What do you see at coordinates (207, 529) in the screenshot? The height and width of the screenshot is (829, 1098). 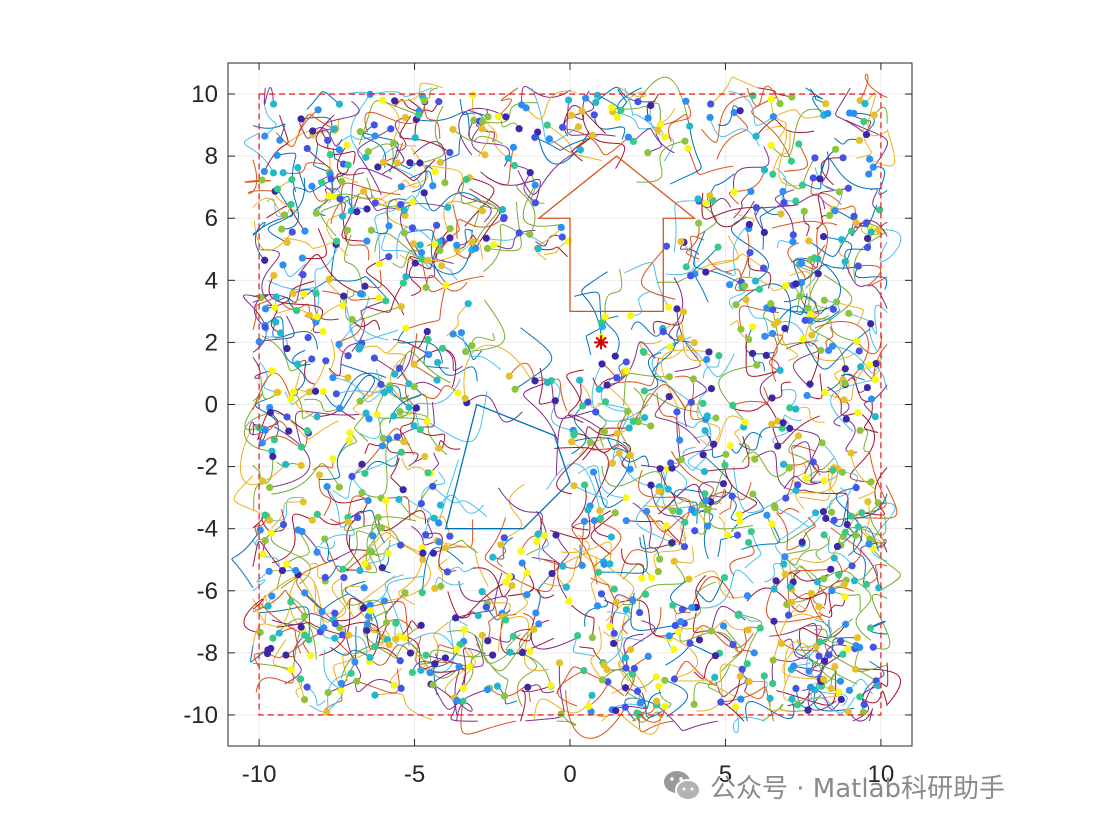 I see `y-tick-label: -4` at bounding box center [207, 529].